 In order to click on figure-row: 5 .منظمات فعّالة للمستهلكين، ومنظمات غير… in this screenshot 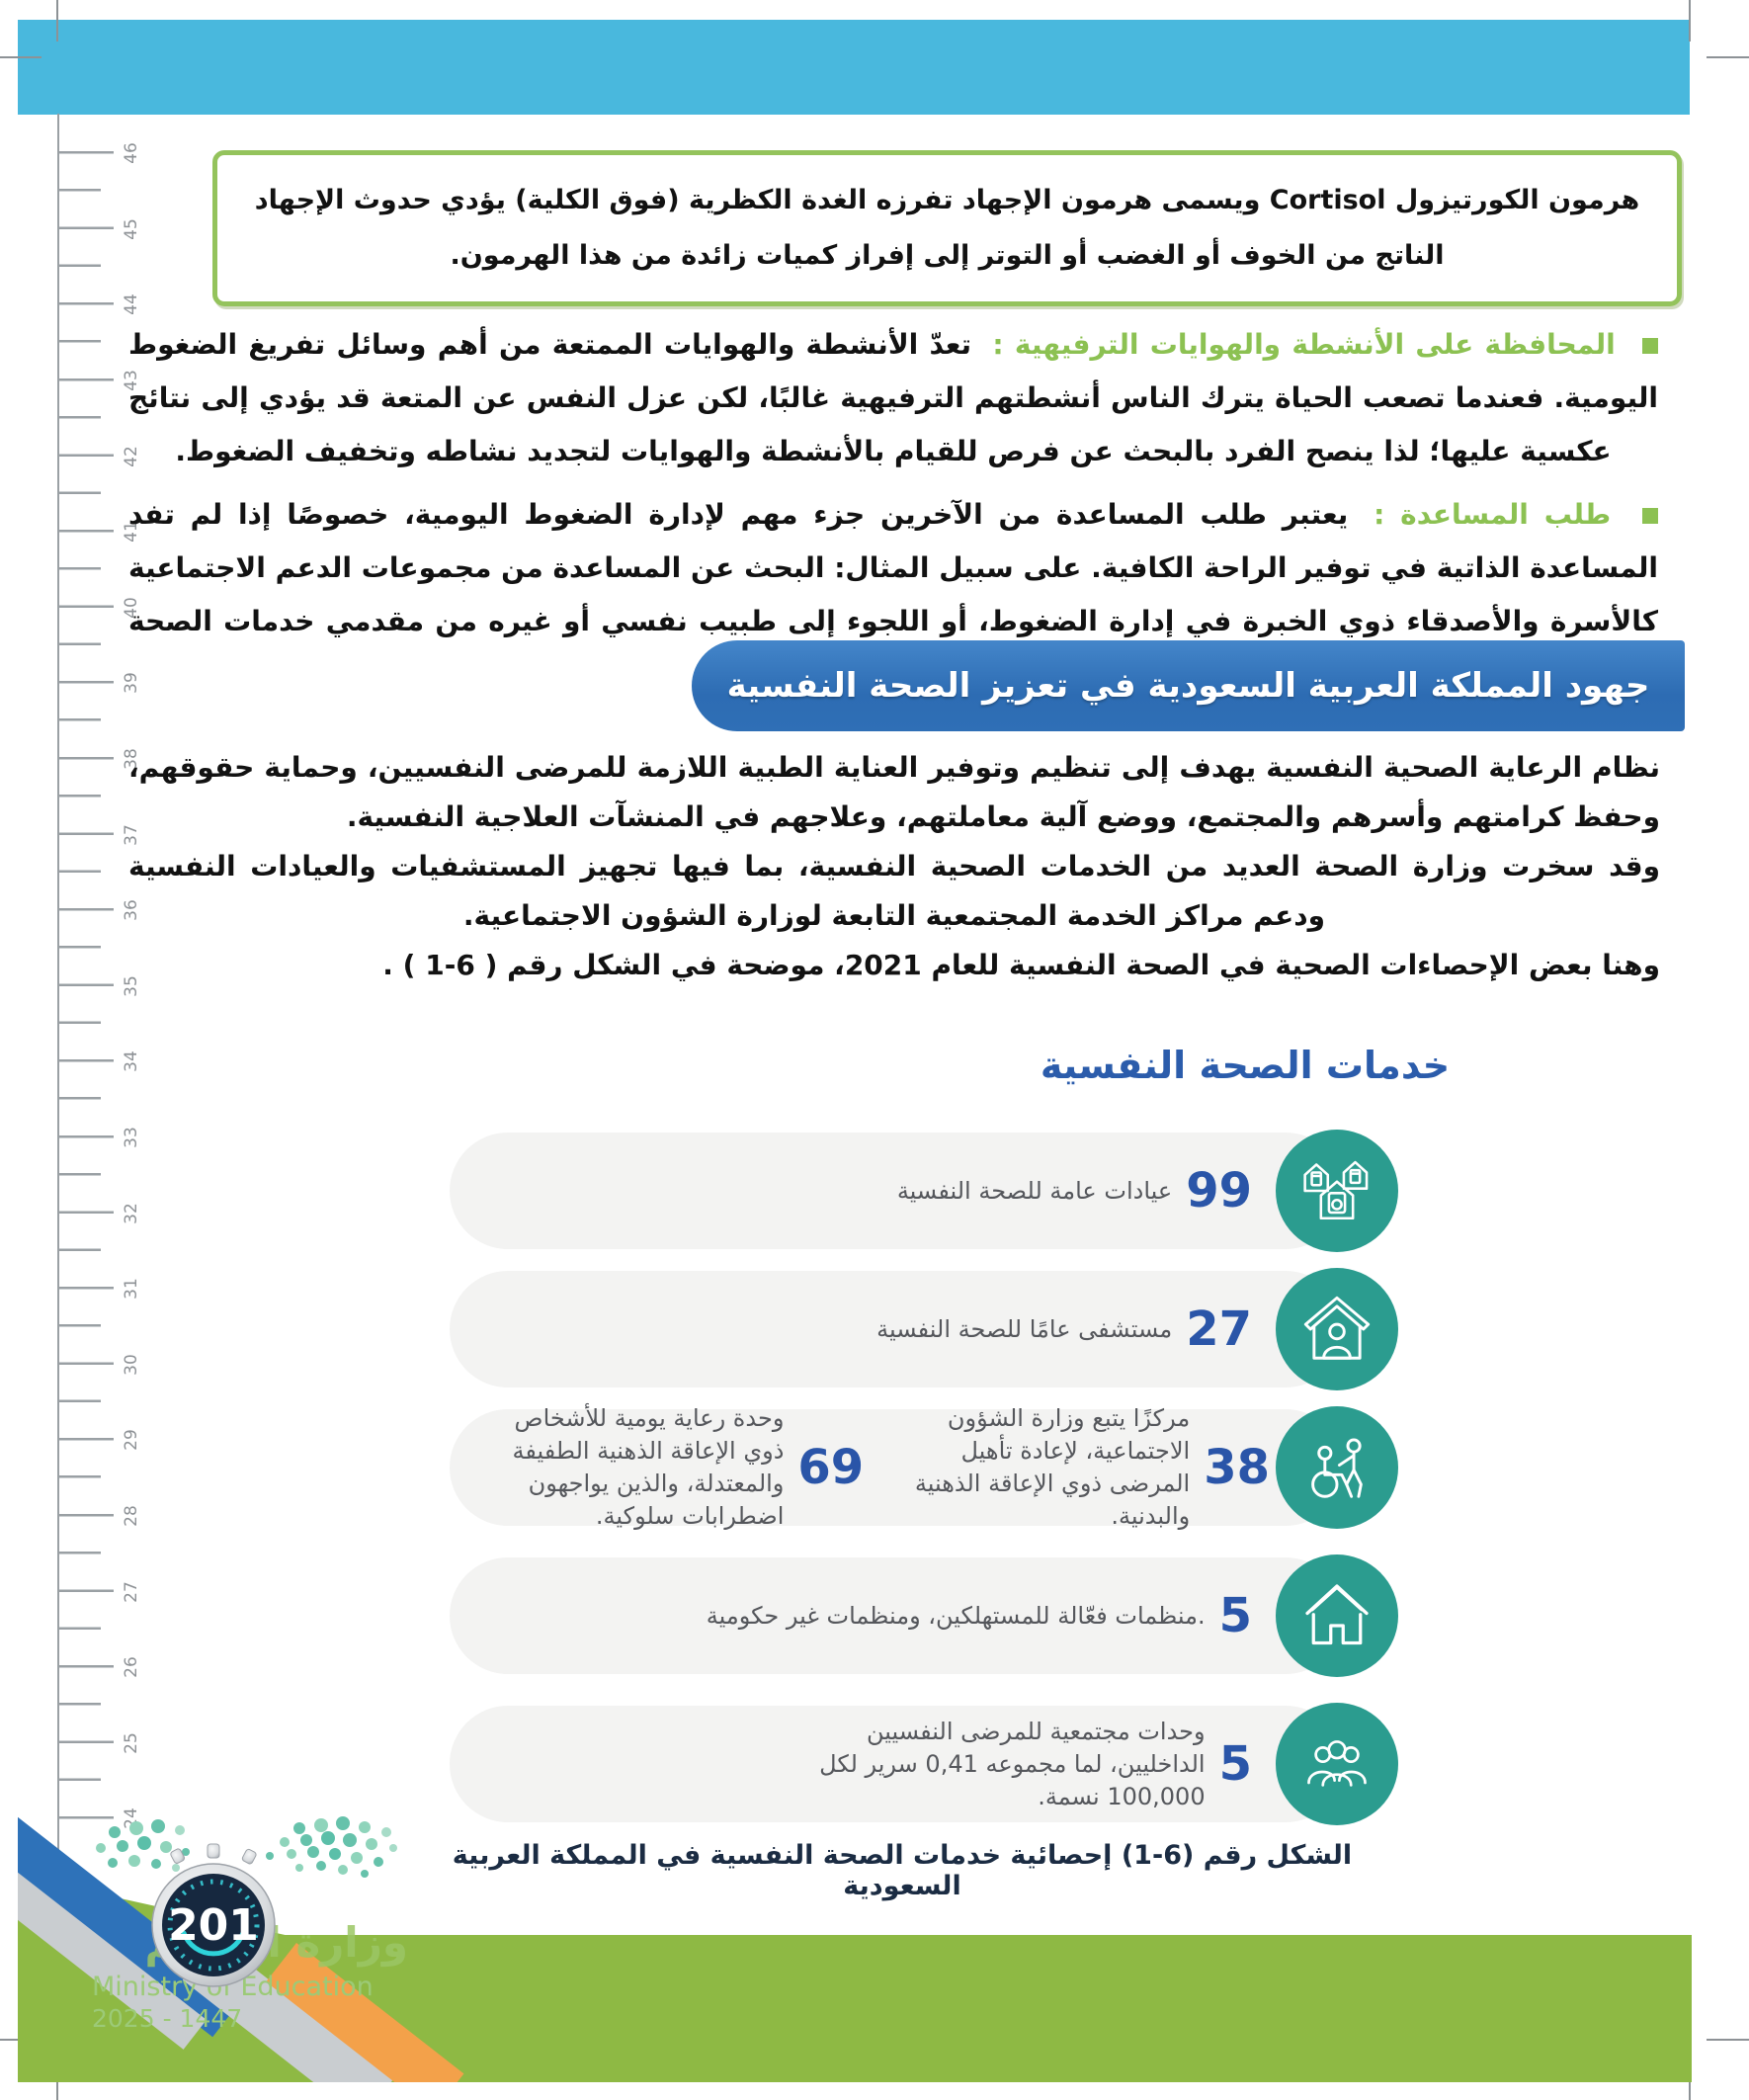, I will do `click(924, 1615)`.